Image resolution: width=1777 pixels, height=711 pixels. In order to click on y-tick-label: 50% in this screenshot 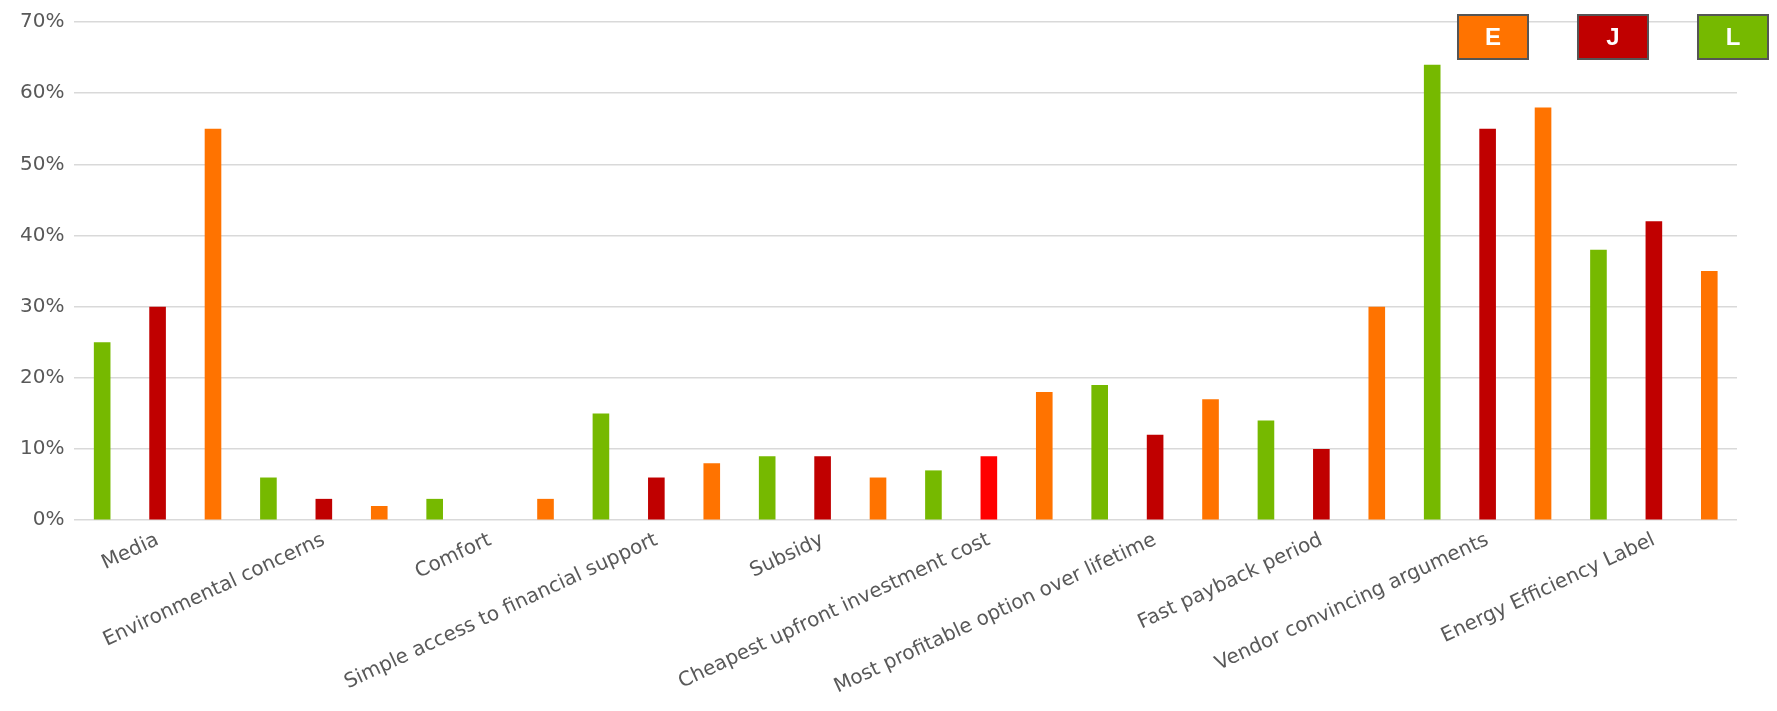, I will do `click(42, 162)`.